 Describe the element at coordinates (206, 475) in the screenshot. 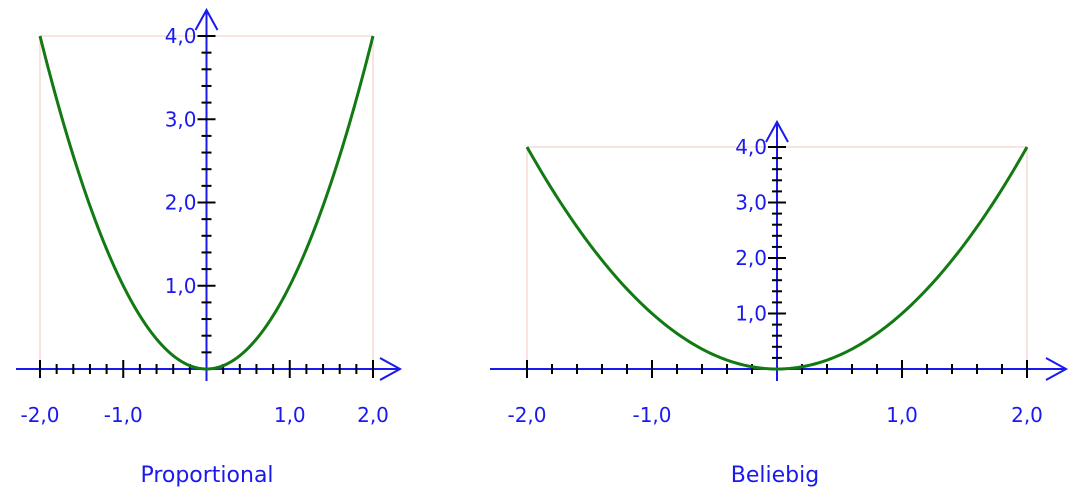

I see `chart-title: Proportional` at that location.